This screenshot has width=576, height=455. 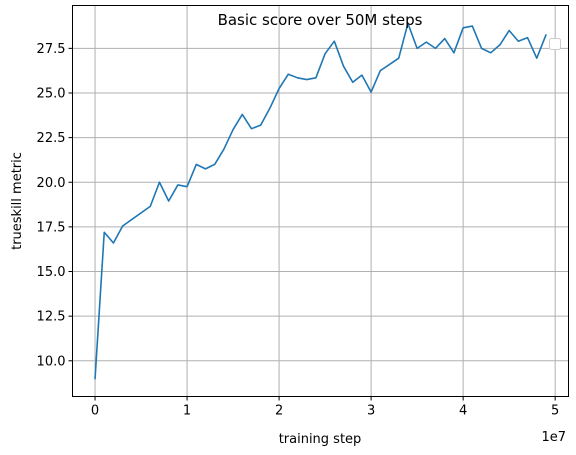 I want to click on y-tick-label: 10.0, so click(x=51, y=361).